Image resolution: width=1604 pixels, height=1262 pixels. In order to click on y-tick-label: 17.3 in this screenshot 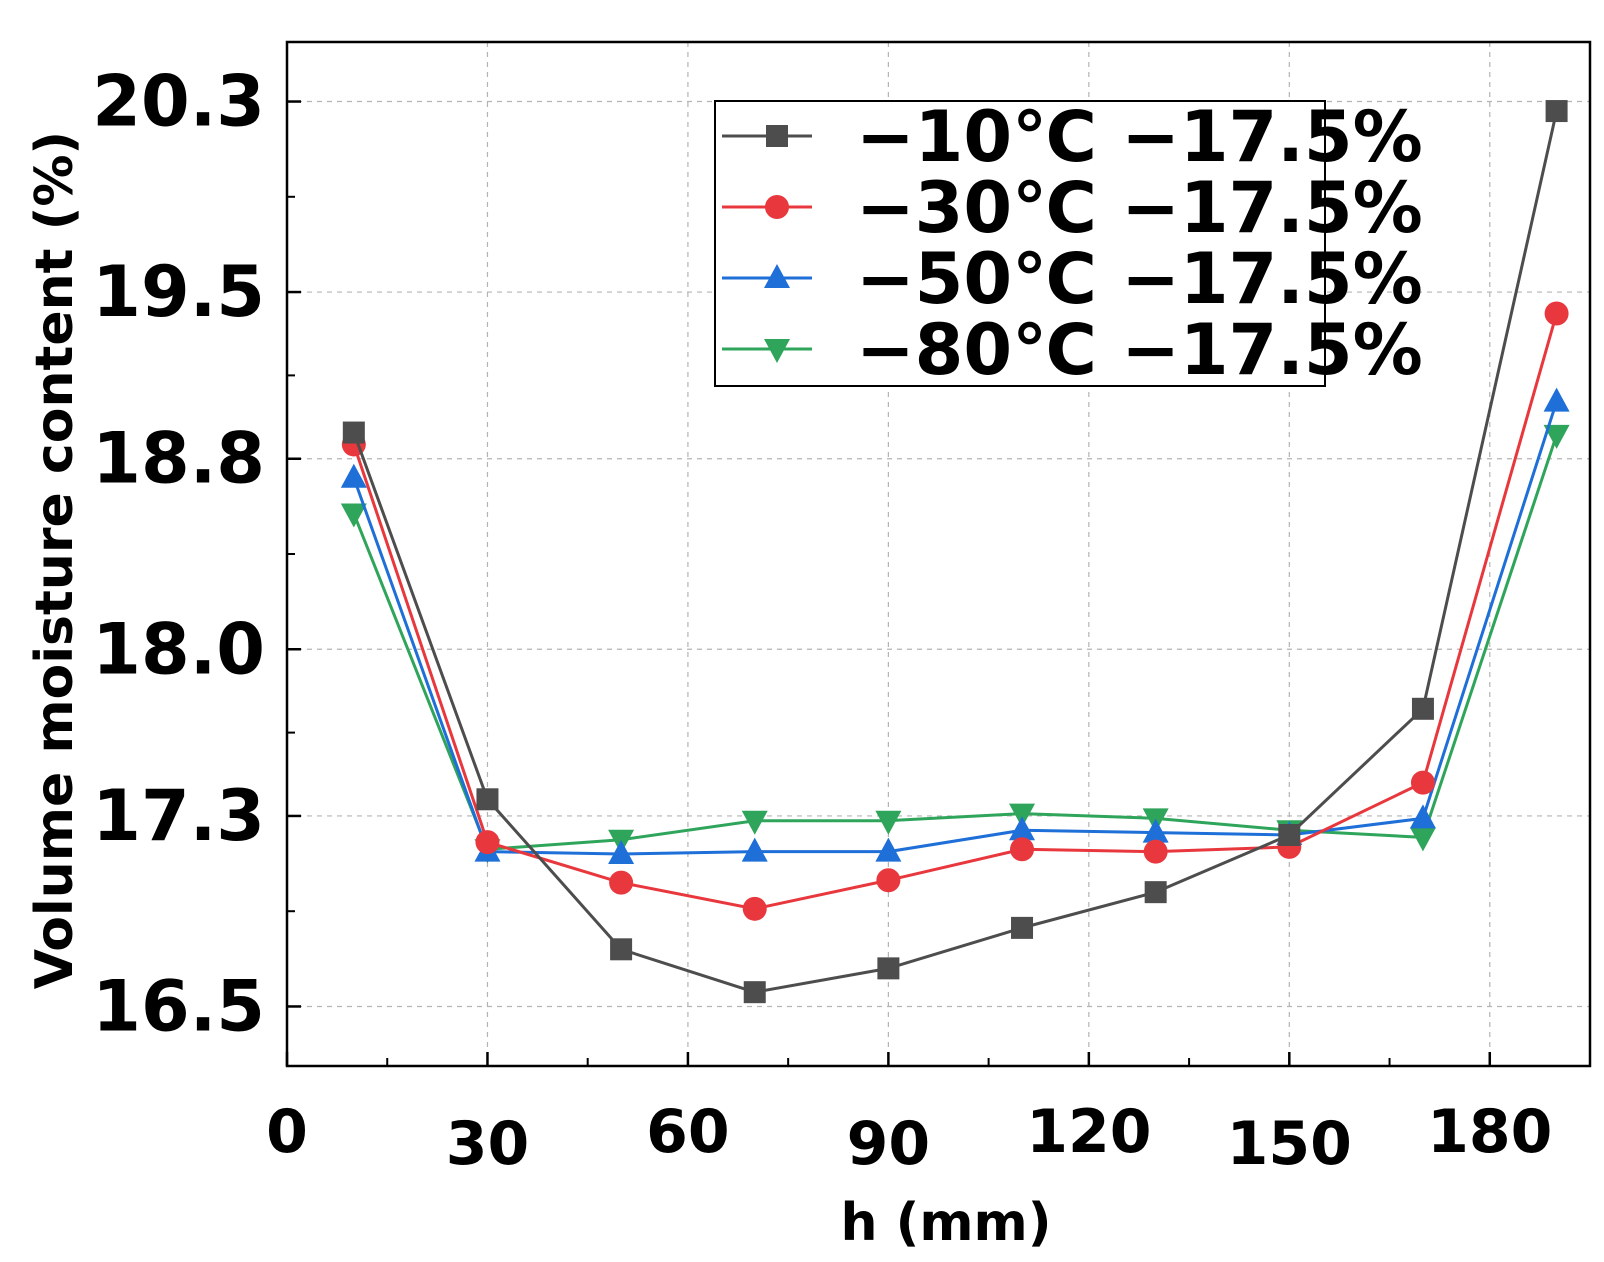, I will do `click(178, 816)`.